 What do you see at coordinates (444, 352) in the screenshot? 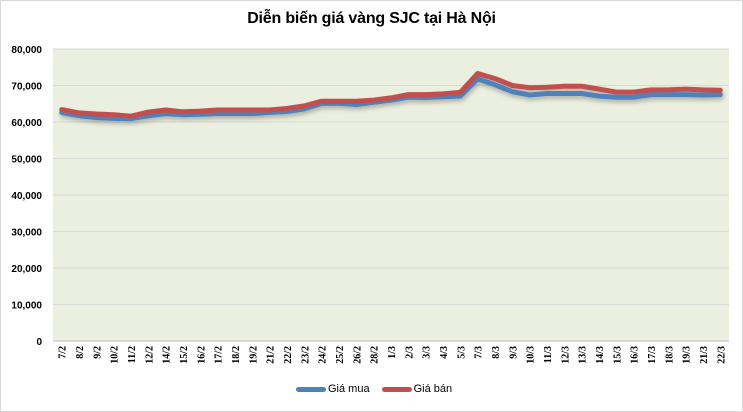
I see `x-tick-label: 4/3` at bounding box center [444, 352].